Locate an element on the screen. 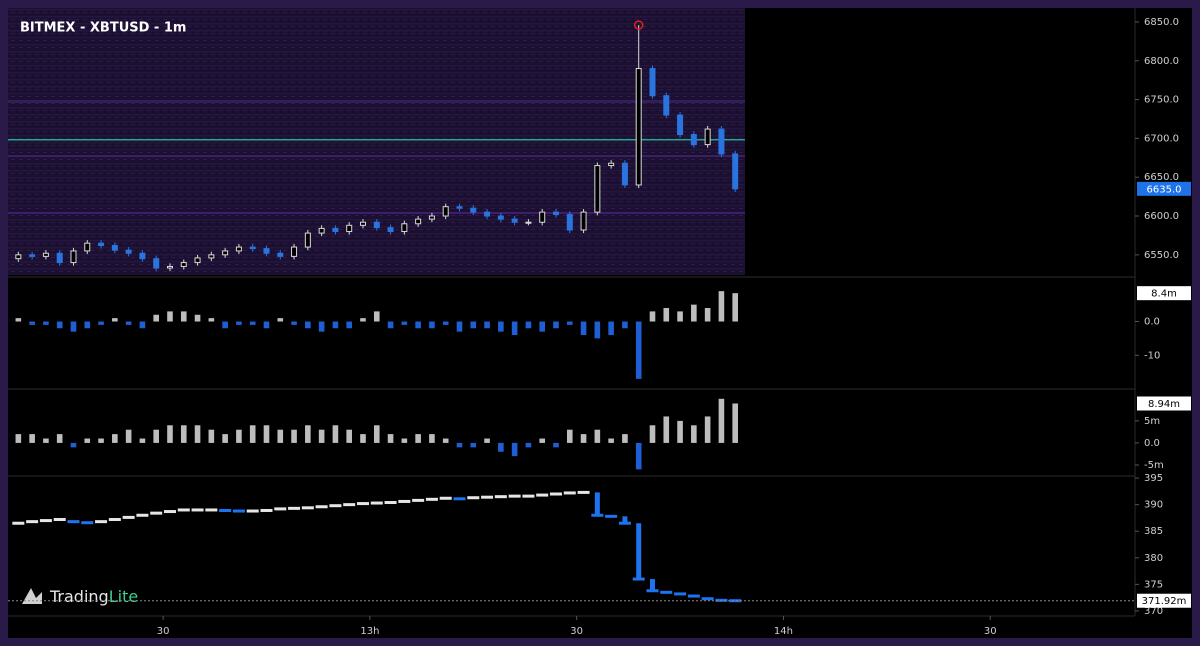 The height and width of the screenshot is (646, 1200). y-tick-label: 6750.0 is located at coordinates (1161, 100).